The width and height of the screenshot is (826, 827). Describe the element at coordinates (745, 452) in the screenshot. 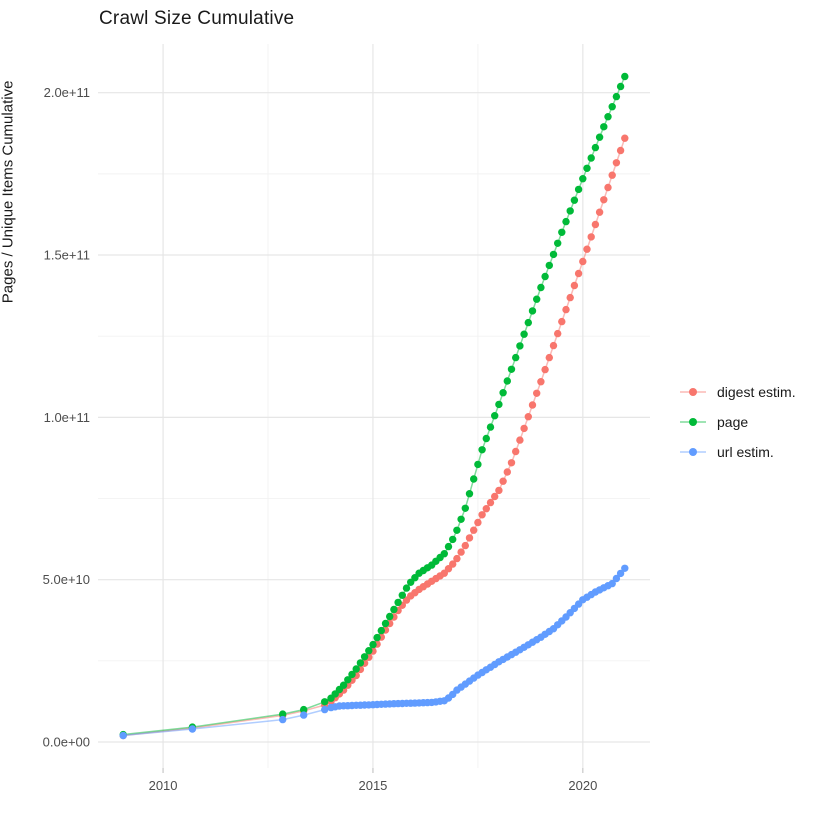

I see `legend-label: url estim.` at that location.